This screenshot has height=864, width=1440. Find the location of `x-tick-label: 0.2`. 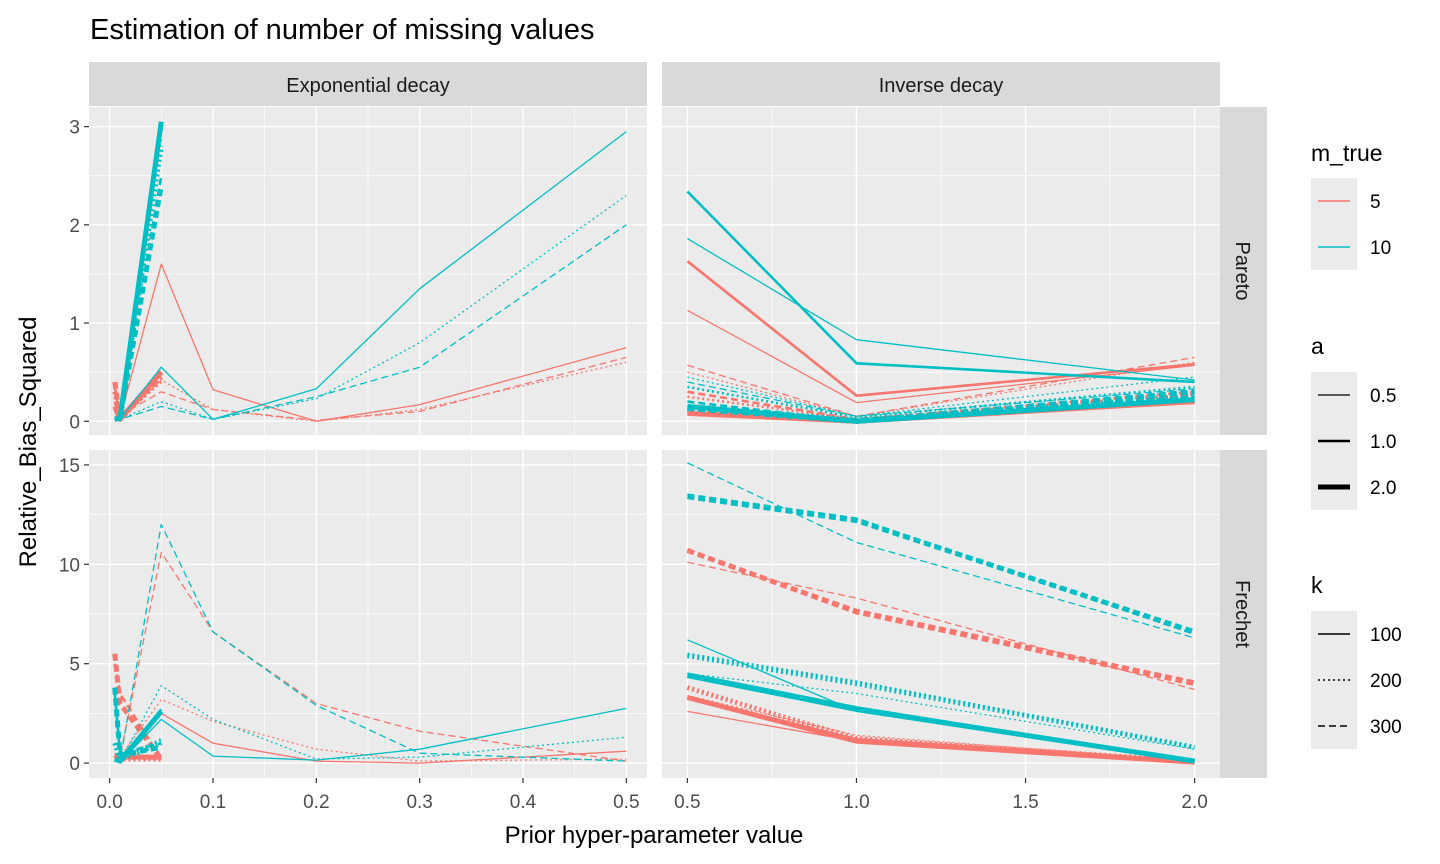

x-tick-label: 0.2 is located at coordinates (316, 802).